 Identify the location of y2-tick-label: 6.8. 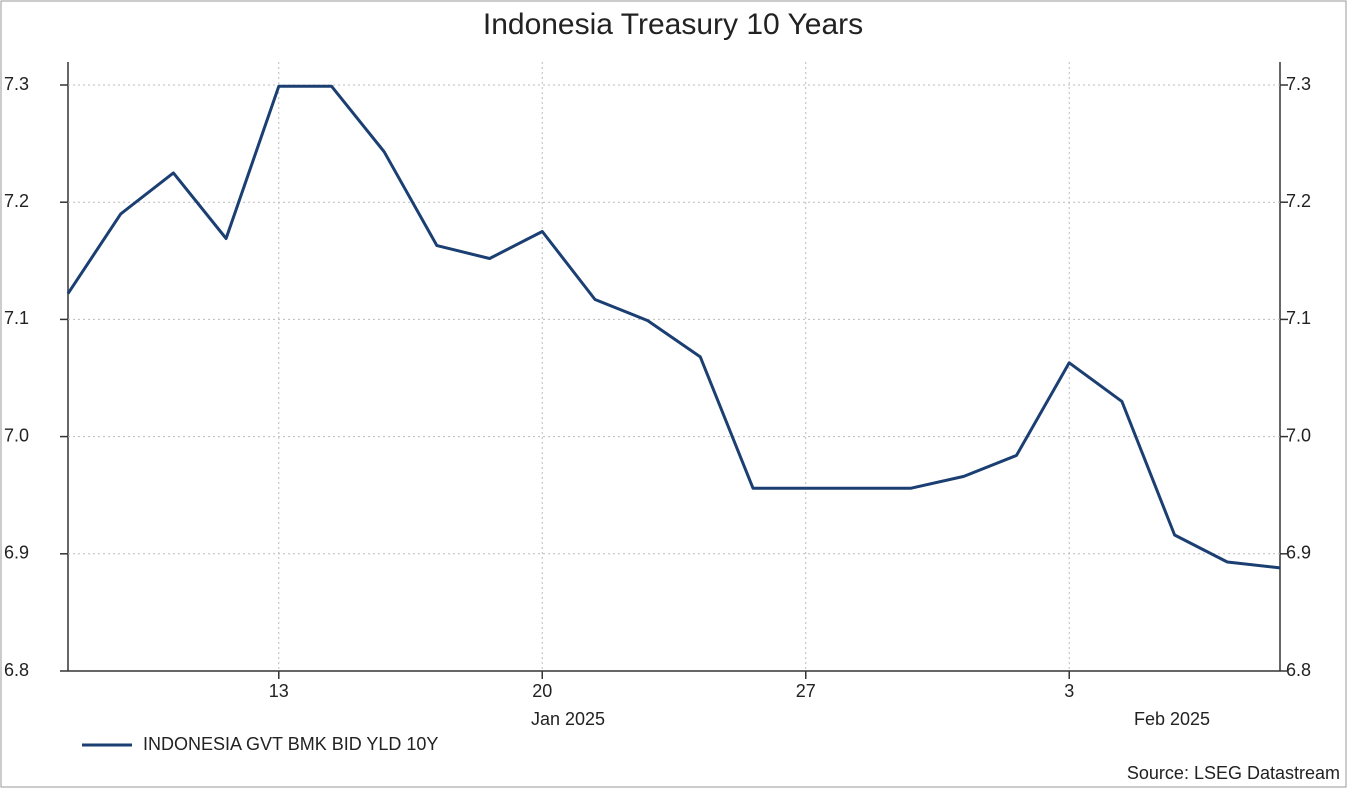
(1298, 670).